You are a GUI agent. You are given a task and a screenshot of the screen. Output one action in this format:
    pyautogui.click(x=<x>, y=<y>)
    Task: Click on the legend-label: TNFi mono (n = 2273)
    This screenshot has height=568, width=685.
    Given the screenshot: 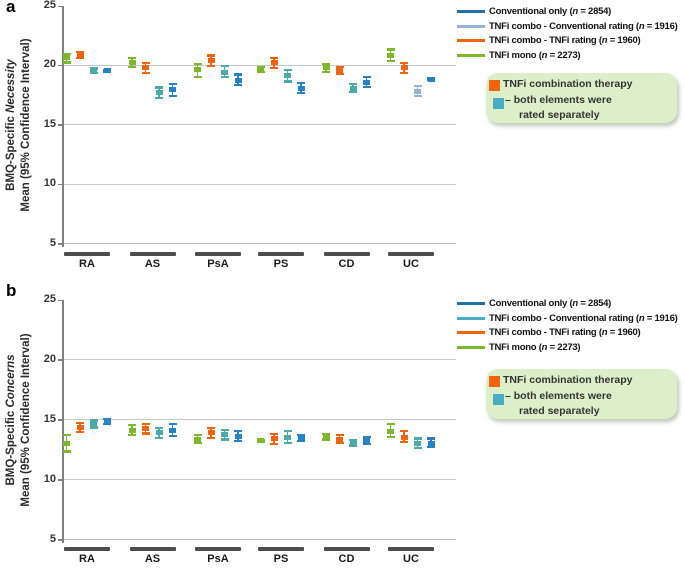 What is the action you would take?
    pyautogui.click(x=535, y=347)
    